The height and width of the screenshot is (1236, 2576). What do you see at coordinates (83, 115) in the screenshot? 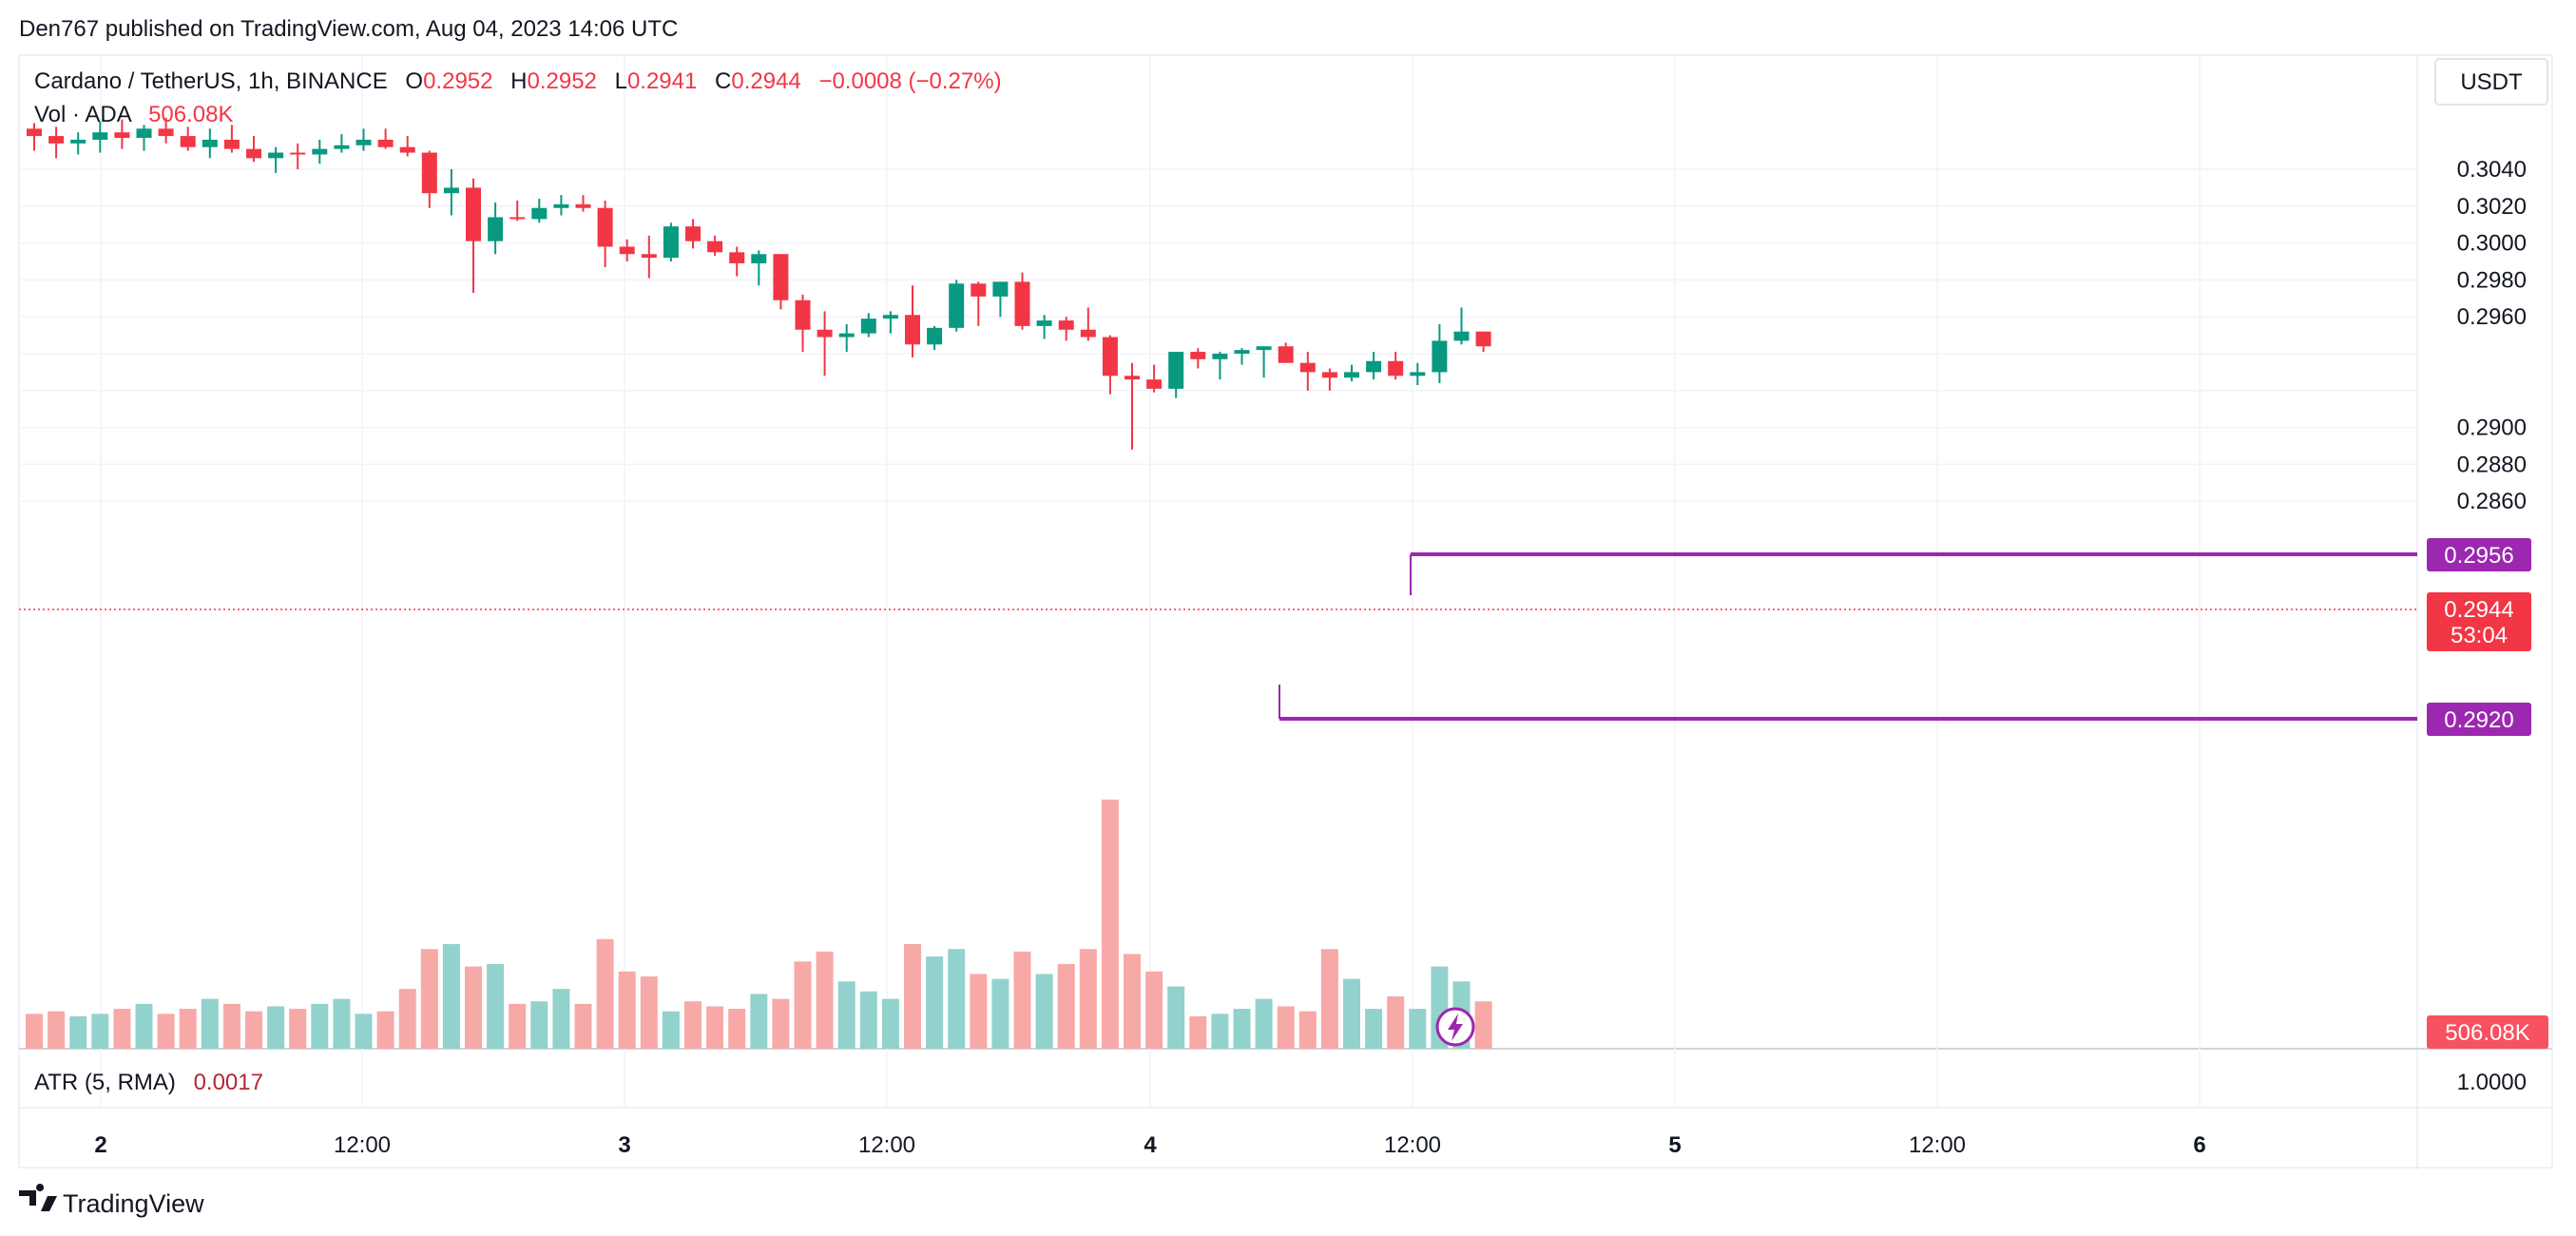
I see `volume-legend-label: Vol · ADA` at bounding box center [83, 115].